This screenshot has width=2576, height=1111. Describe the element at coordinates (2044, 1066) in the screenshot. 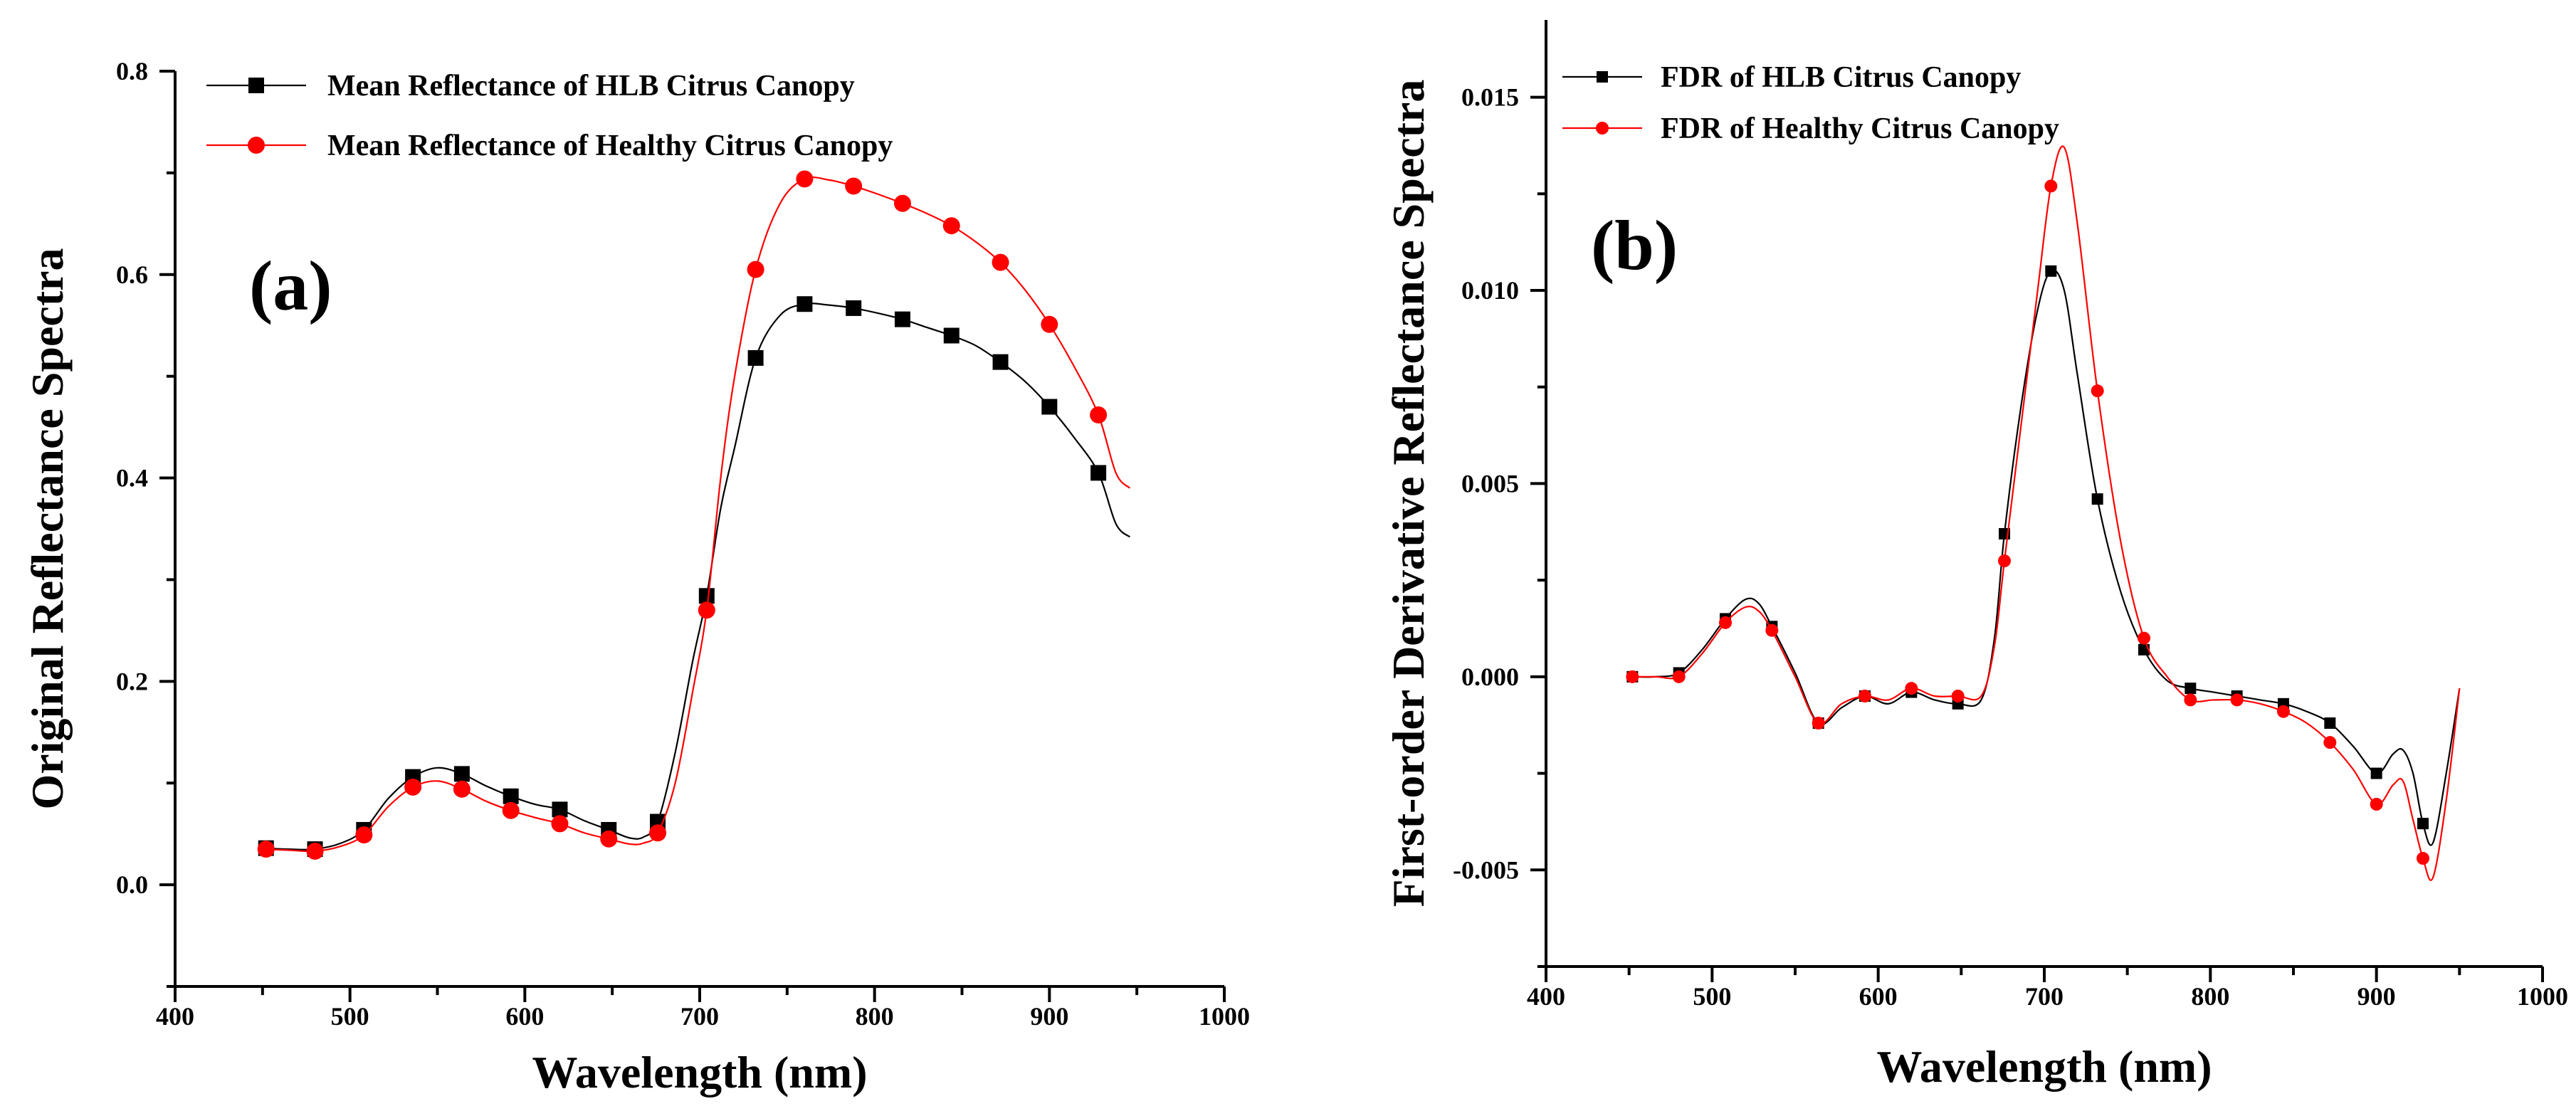

I see `x-axis-title-b: Wavelength (nm)` at that location.